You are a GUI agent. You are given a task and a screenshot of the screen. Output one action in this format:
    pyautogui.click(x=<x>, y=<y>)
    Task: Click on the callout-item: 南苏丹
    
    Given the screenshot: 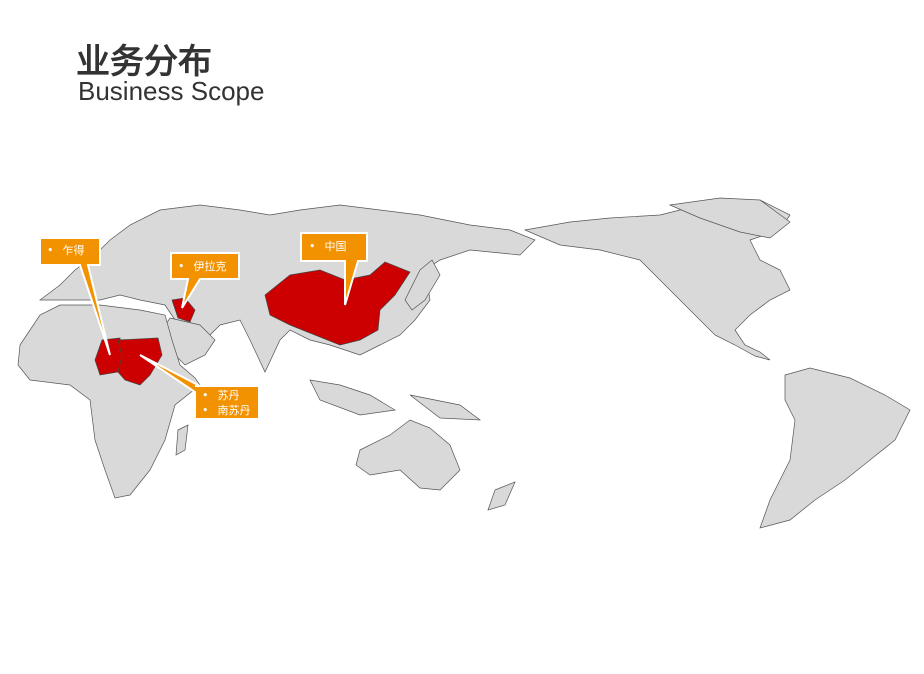 What is the action you would take?
    pyautogui.click(x=226, y=410)
    